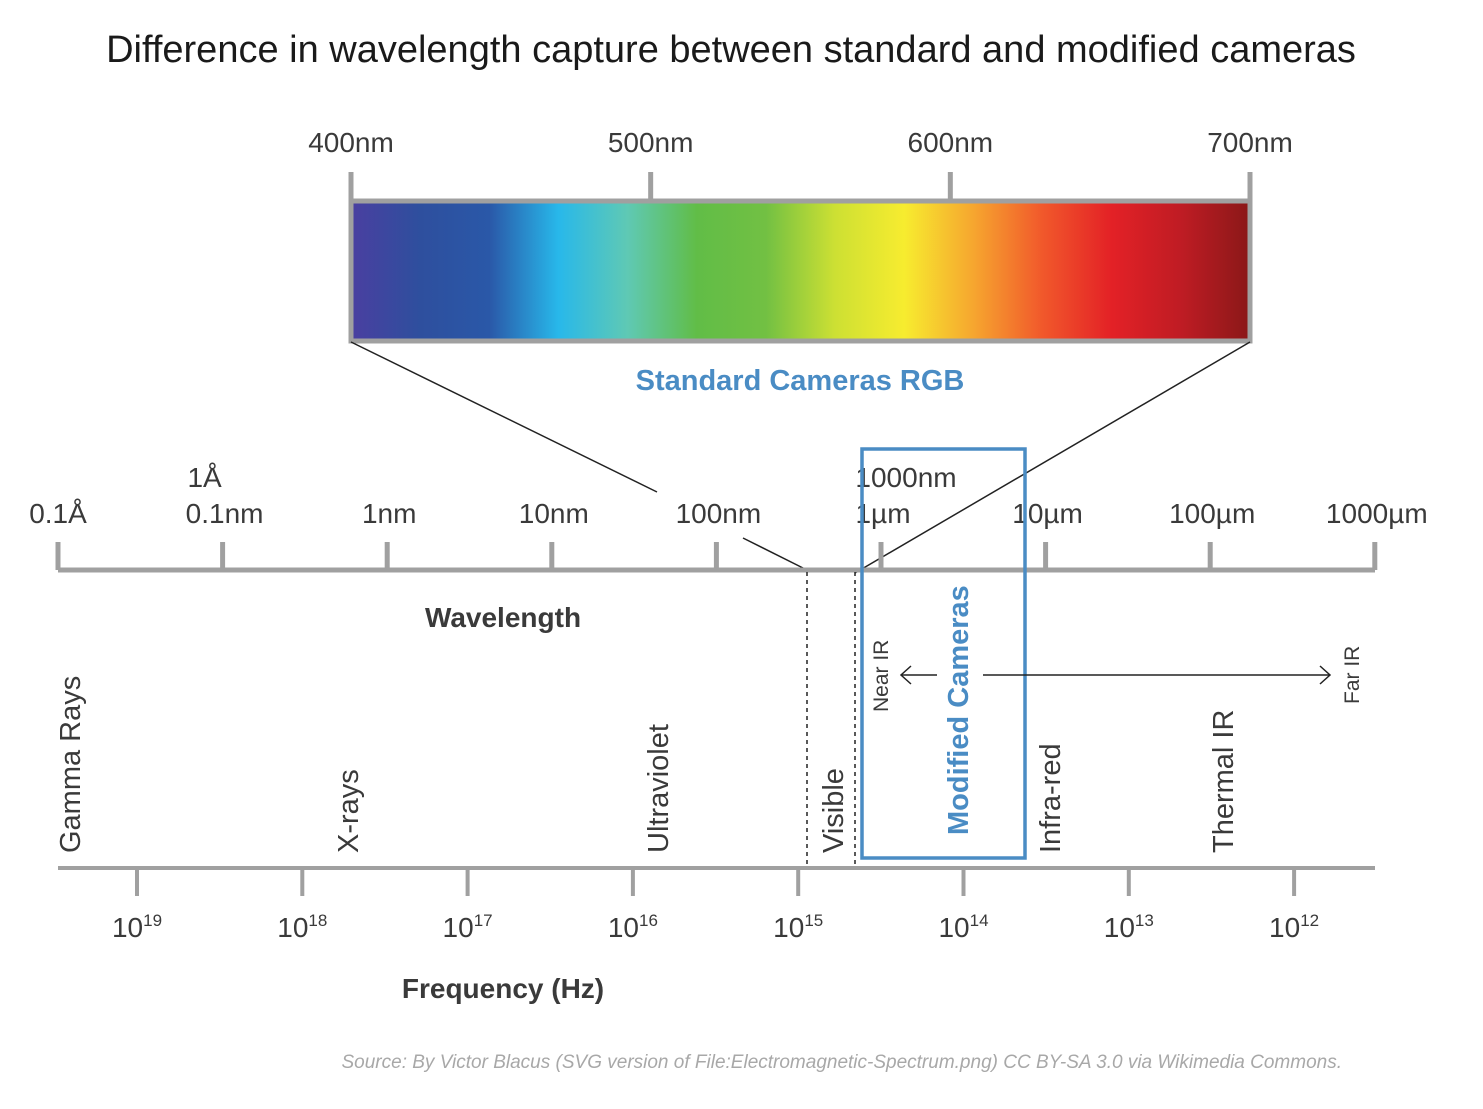 Image resolution: width=1483 pixels, height=1109 pixels. What do you see at coordinates (979, 920) in the screenshot?
I see `frequency-tick-exponent: 14` at bounding box center [979, 920].